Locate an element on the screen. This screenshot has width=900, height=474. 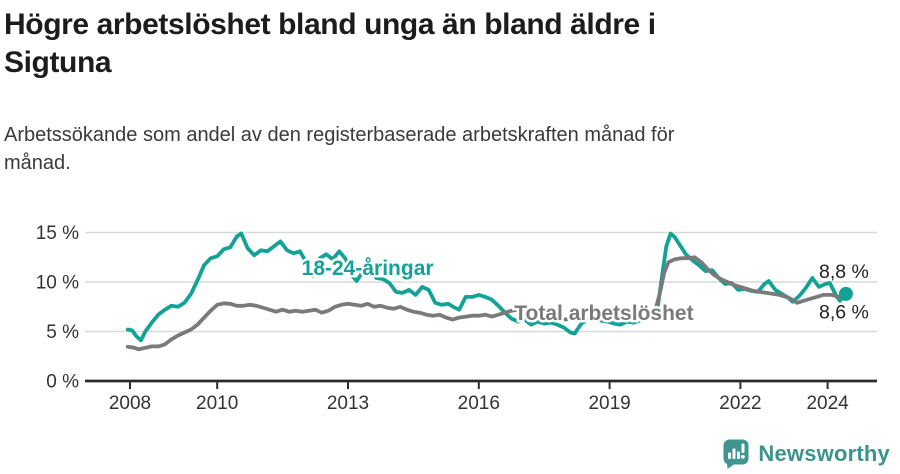
series-label-18-24-aringar: 18-24-åringar is located at coordinates (368, 268).